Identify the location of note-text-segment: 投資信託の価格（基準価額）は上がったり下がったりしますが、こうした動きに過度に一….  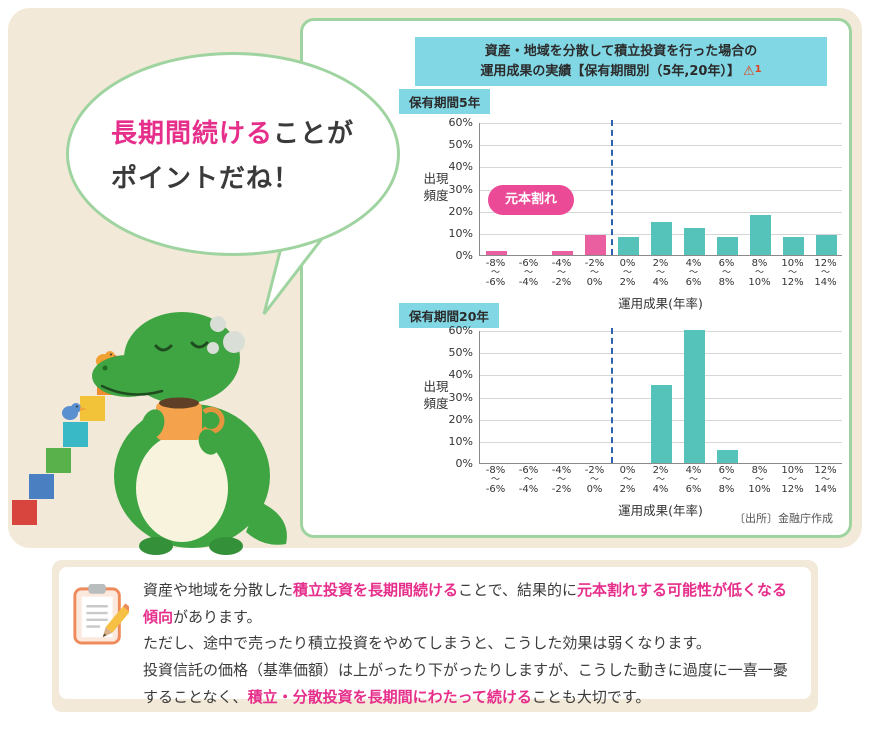
(465, 683).